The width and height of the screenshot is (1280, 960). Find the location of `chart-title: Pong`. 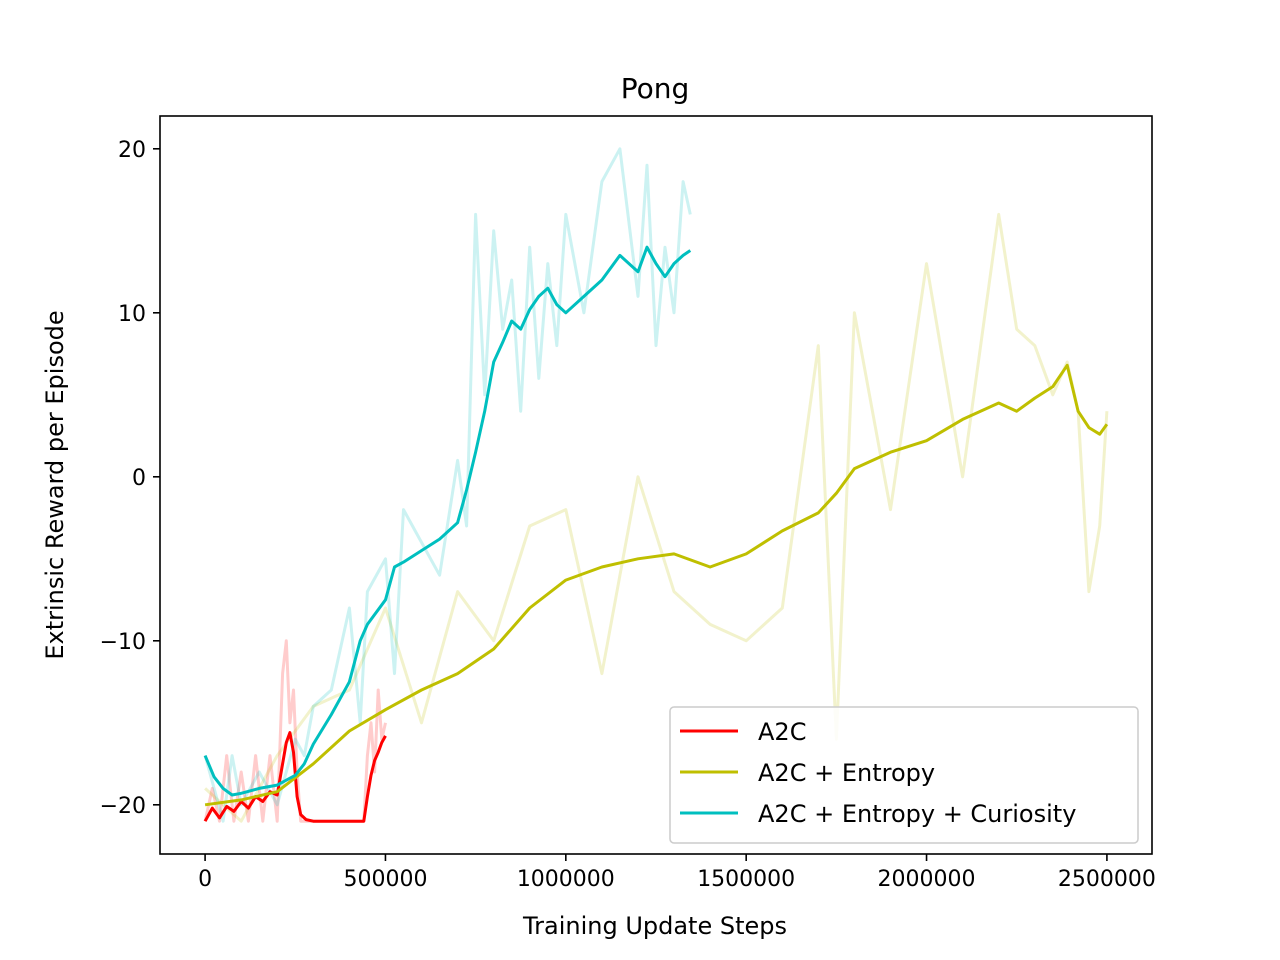

chart-title: Pong is located at coordinates (655, 88).